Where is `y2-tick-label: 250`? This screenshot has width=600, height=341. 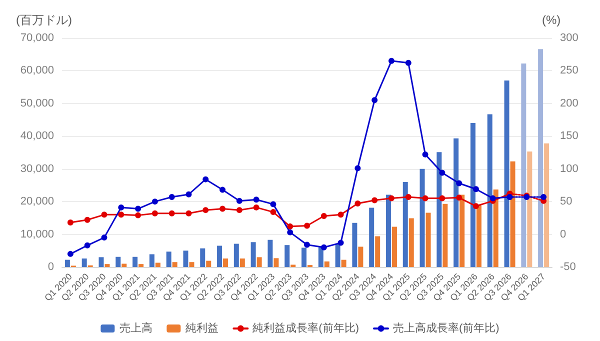 y2-tick-label: 250 is located at coordinates (569, 70).